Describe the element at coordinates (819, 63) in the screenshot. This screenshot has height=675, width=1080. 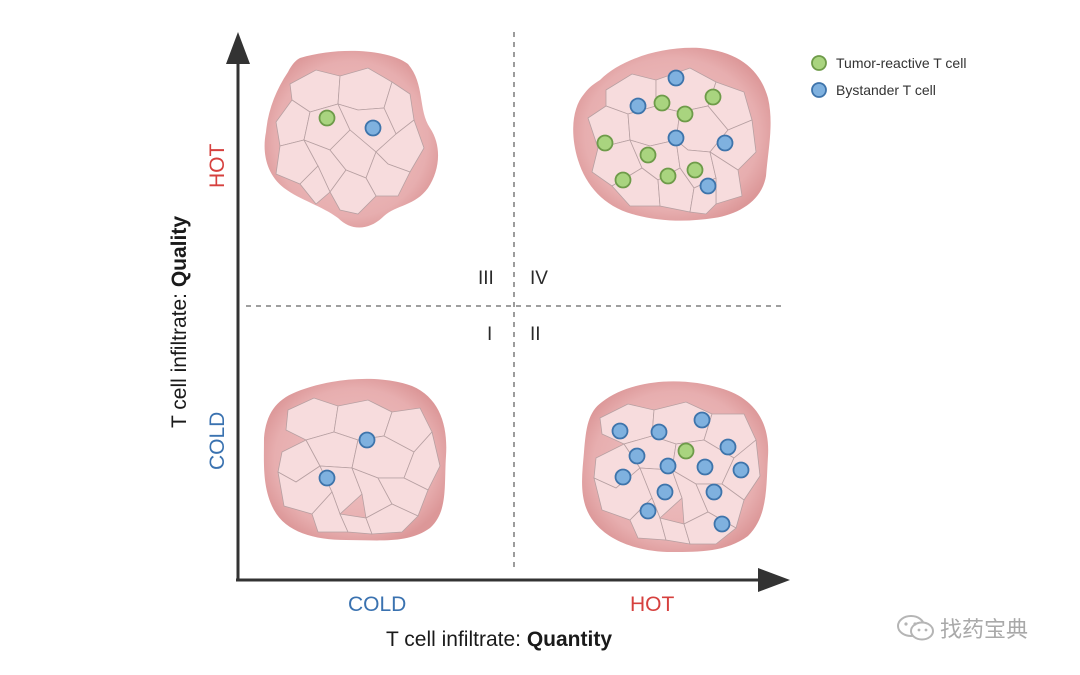
I see `legend-tumor-reactive-marker` at that location.